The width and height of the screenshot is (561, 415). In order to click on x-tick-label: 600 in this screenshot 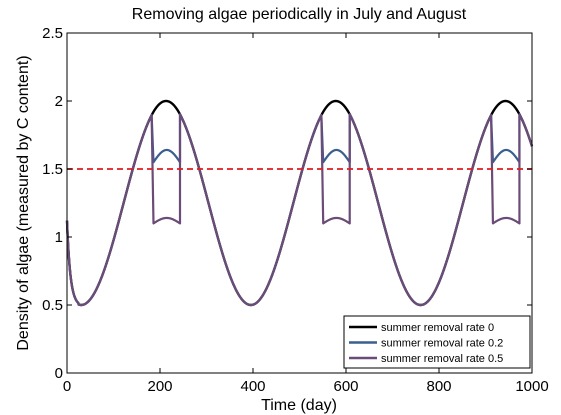, I will do `click(345, 386)`.